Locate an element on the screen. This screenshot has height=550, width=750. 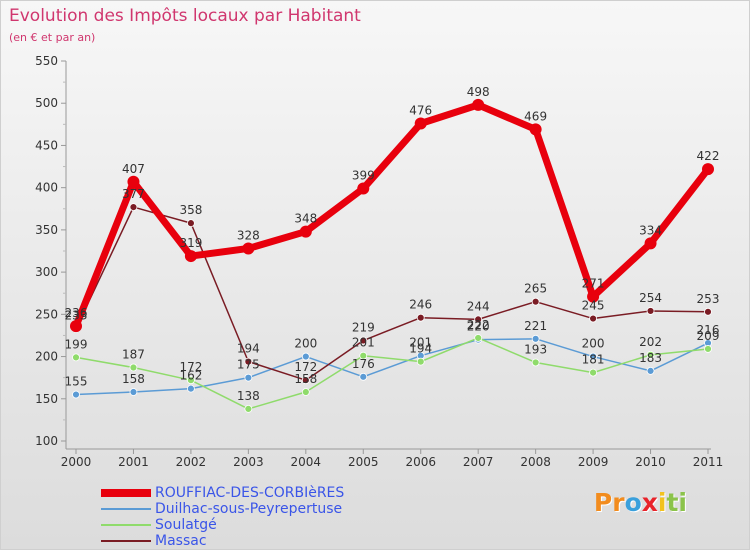
data-label: 216 is located at coordinates (708, 330).